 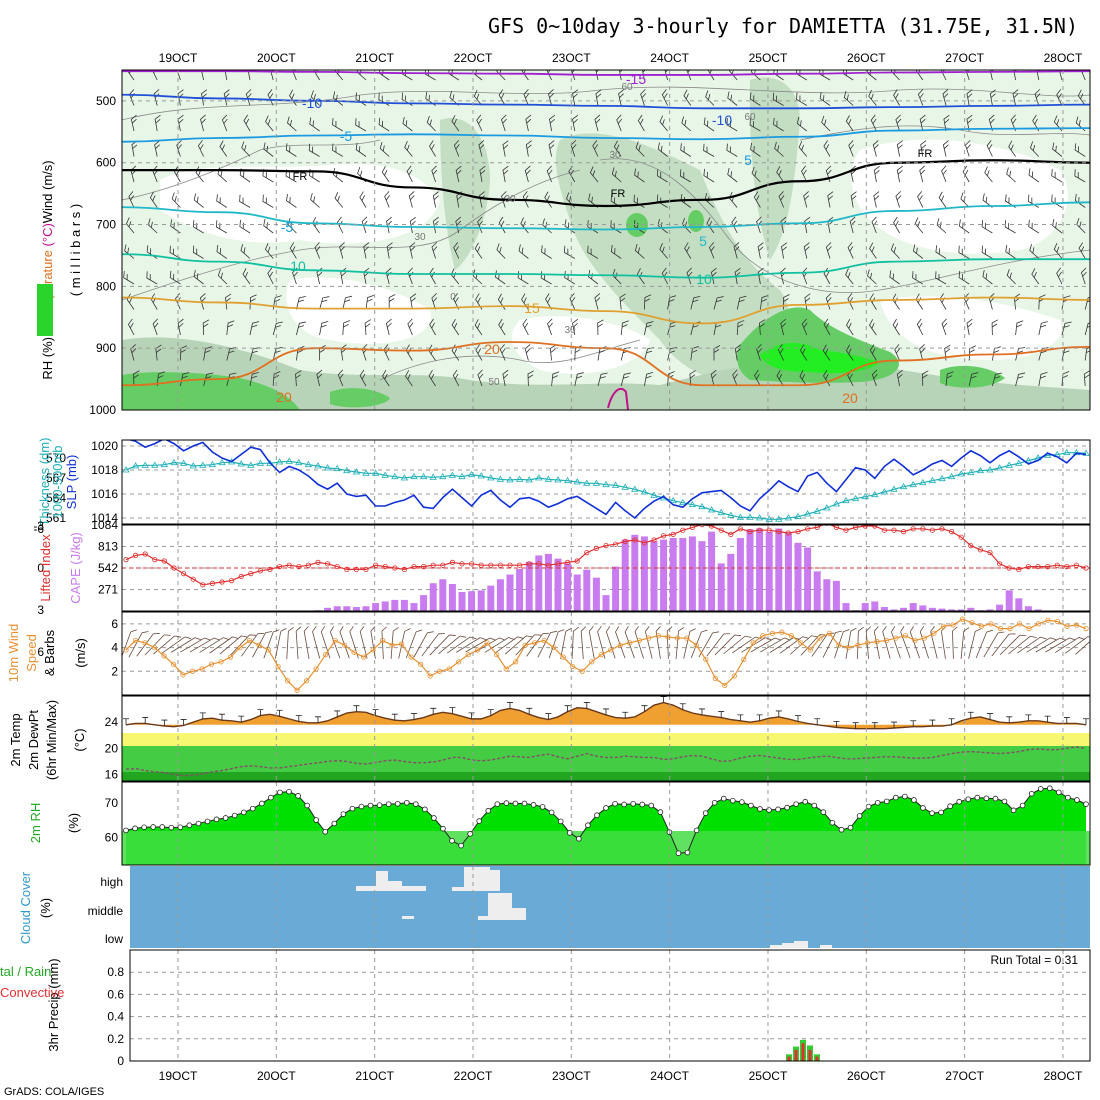 I want to click on thickness-tick-label: 570, so click(x=56, y=458).